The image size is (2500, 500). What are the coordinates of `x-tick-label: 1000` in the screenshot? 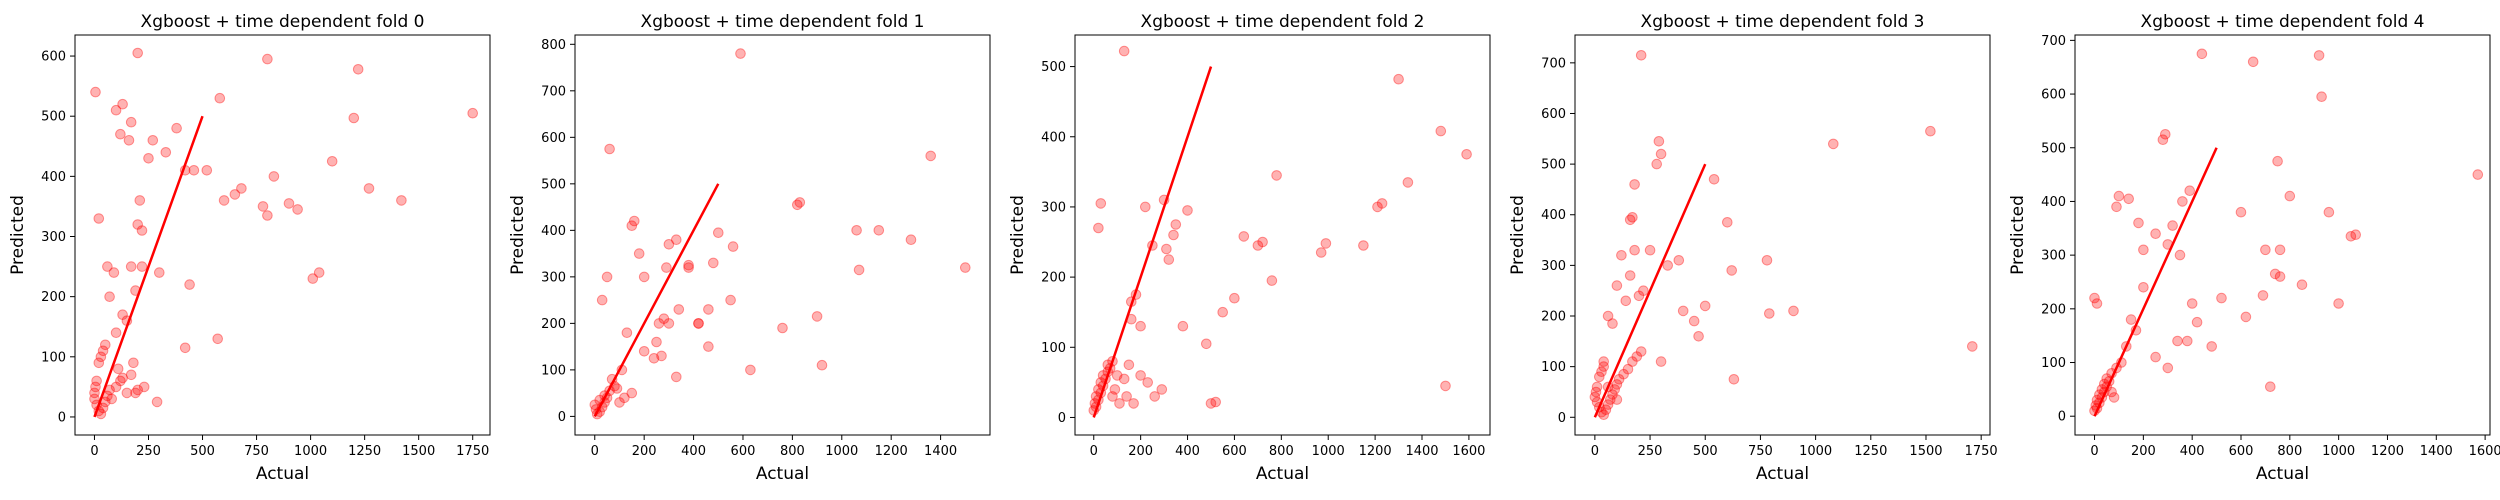 It's located at (310, 451).